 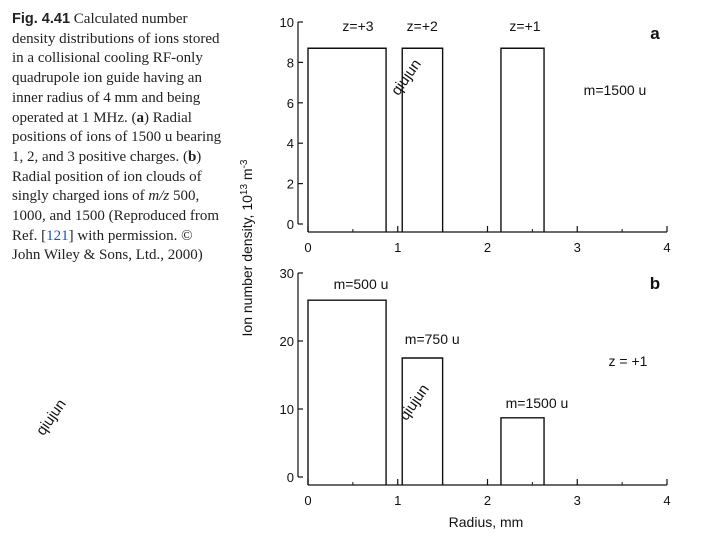 I want to click on bar-label: m=500 u, so click(x=361, y=284).